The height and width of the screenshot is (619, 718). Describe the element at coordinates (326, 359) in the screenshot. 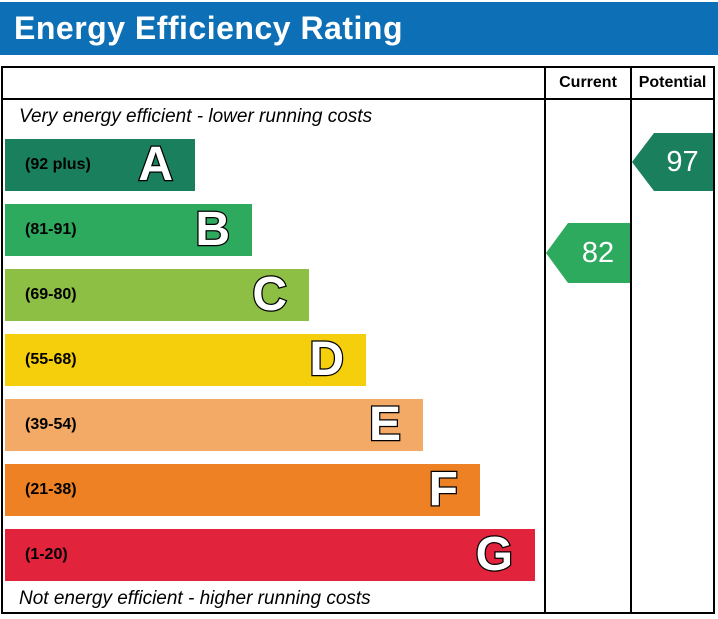

I see `band-letter: D` at that location.